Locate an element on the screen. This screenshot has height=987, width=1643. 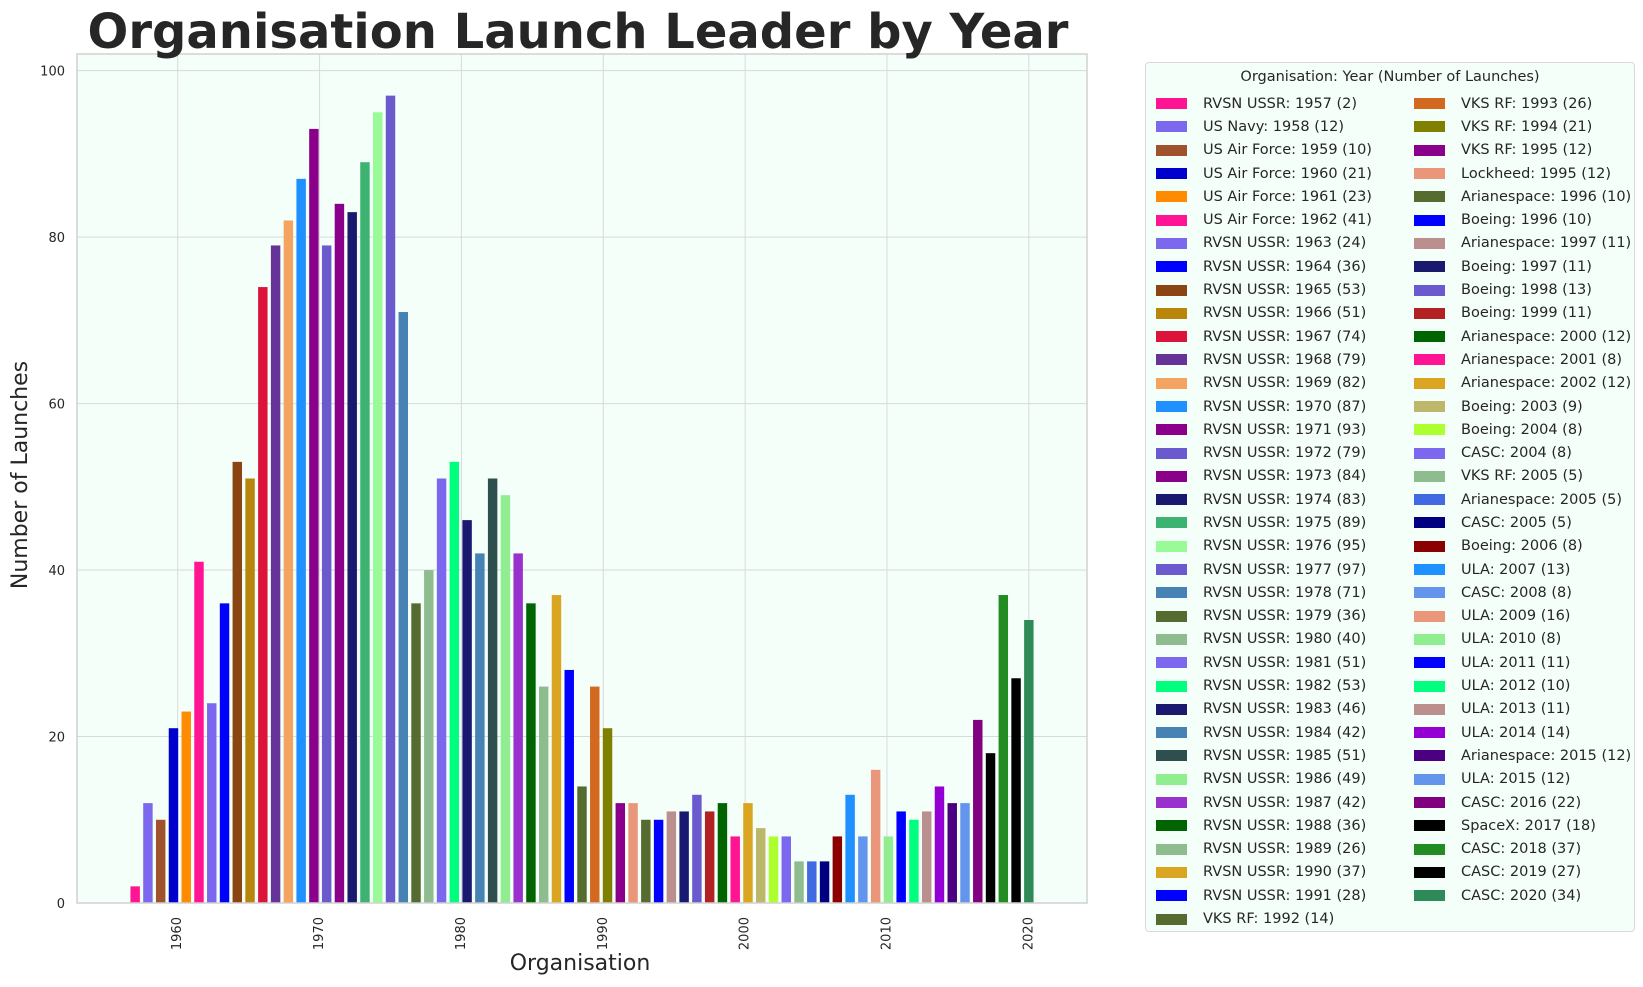
legend-label: RVSN USSR: 1968 (79) is located at coordinates (1285, 359).